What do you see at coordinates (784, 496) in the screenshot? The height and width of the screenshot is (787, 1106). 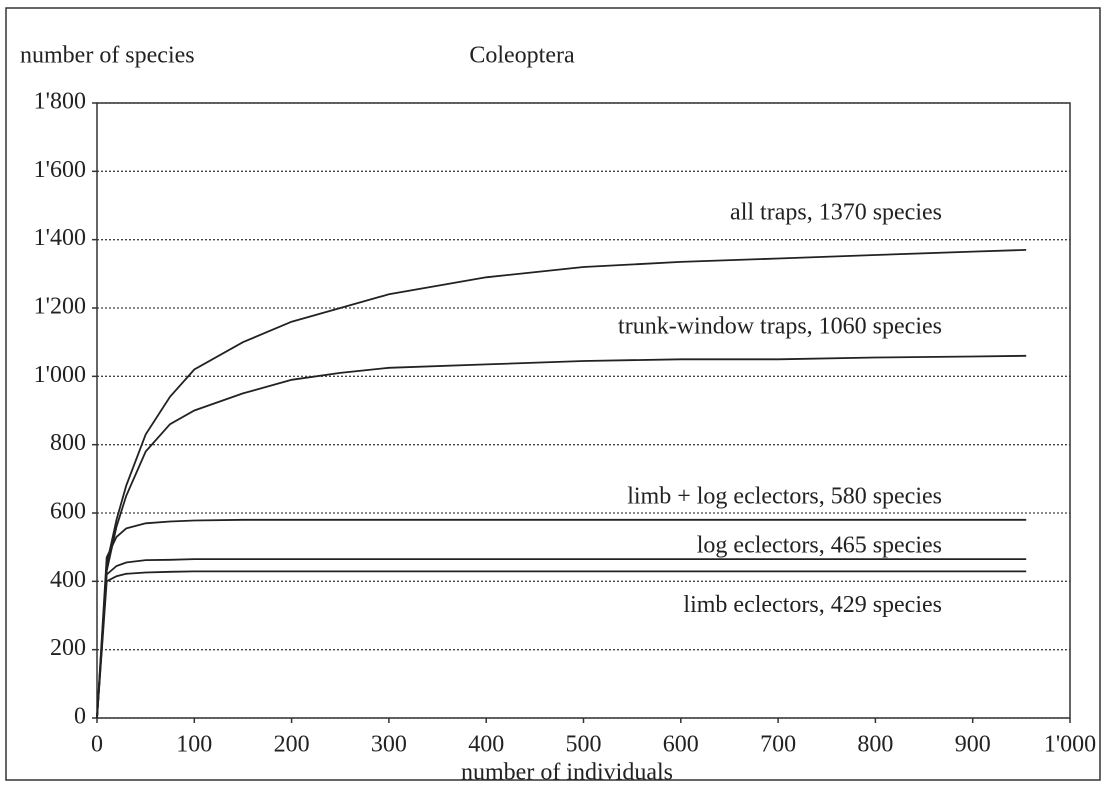 I see `series-label: limb + log eclectors, 580 species` at bounding box center [784, 496].